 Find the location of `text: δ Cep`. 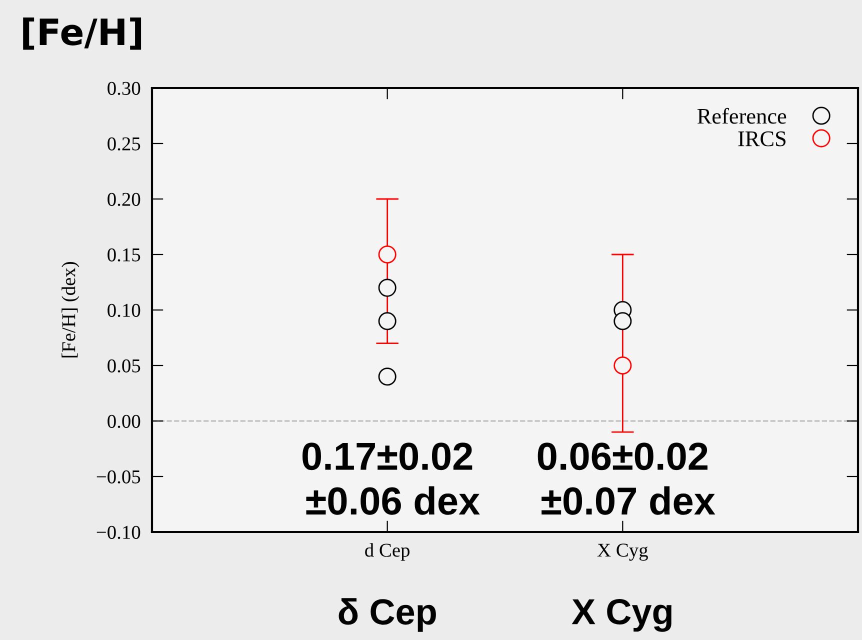

text: δ Cep is located at coordinates (387, 615).